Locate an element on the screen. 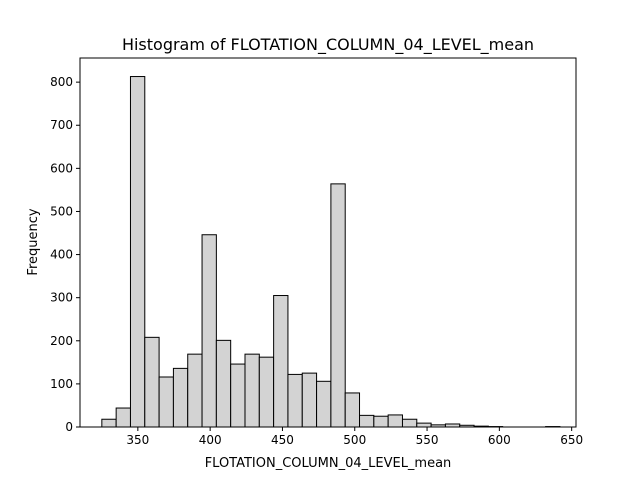 The width and height of the screenshot is (640, 480). y-tick-label: 500 is located at coordinates (61, 211).